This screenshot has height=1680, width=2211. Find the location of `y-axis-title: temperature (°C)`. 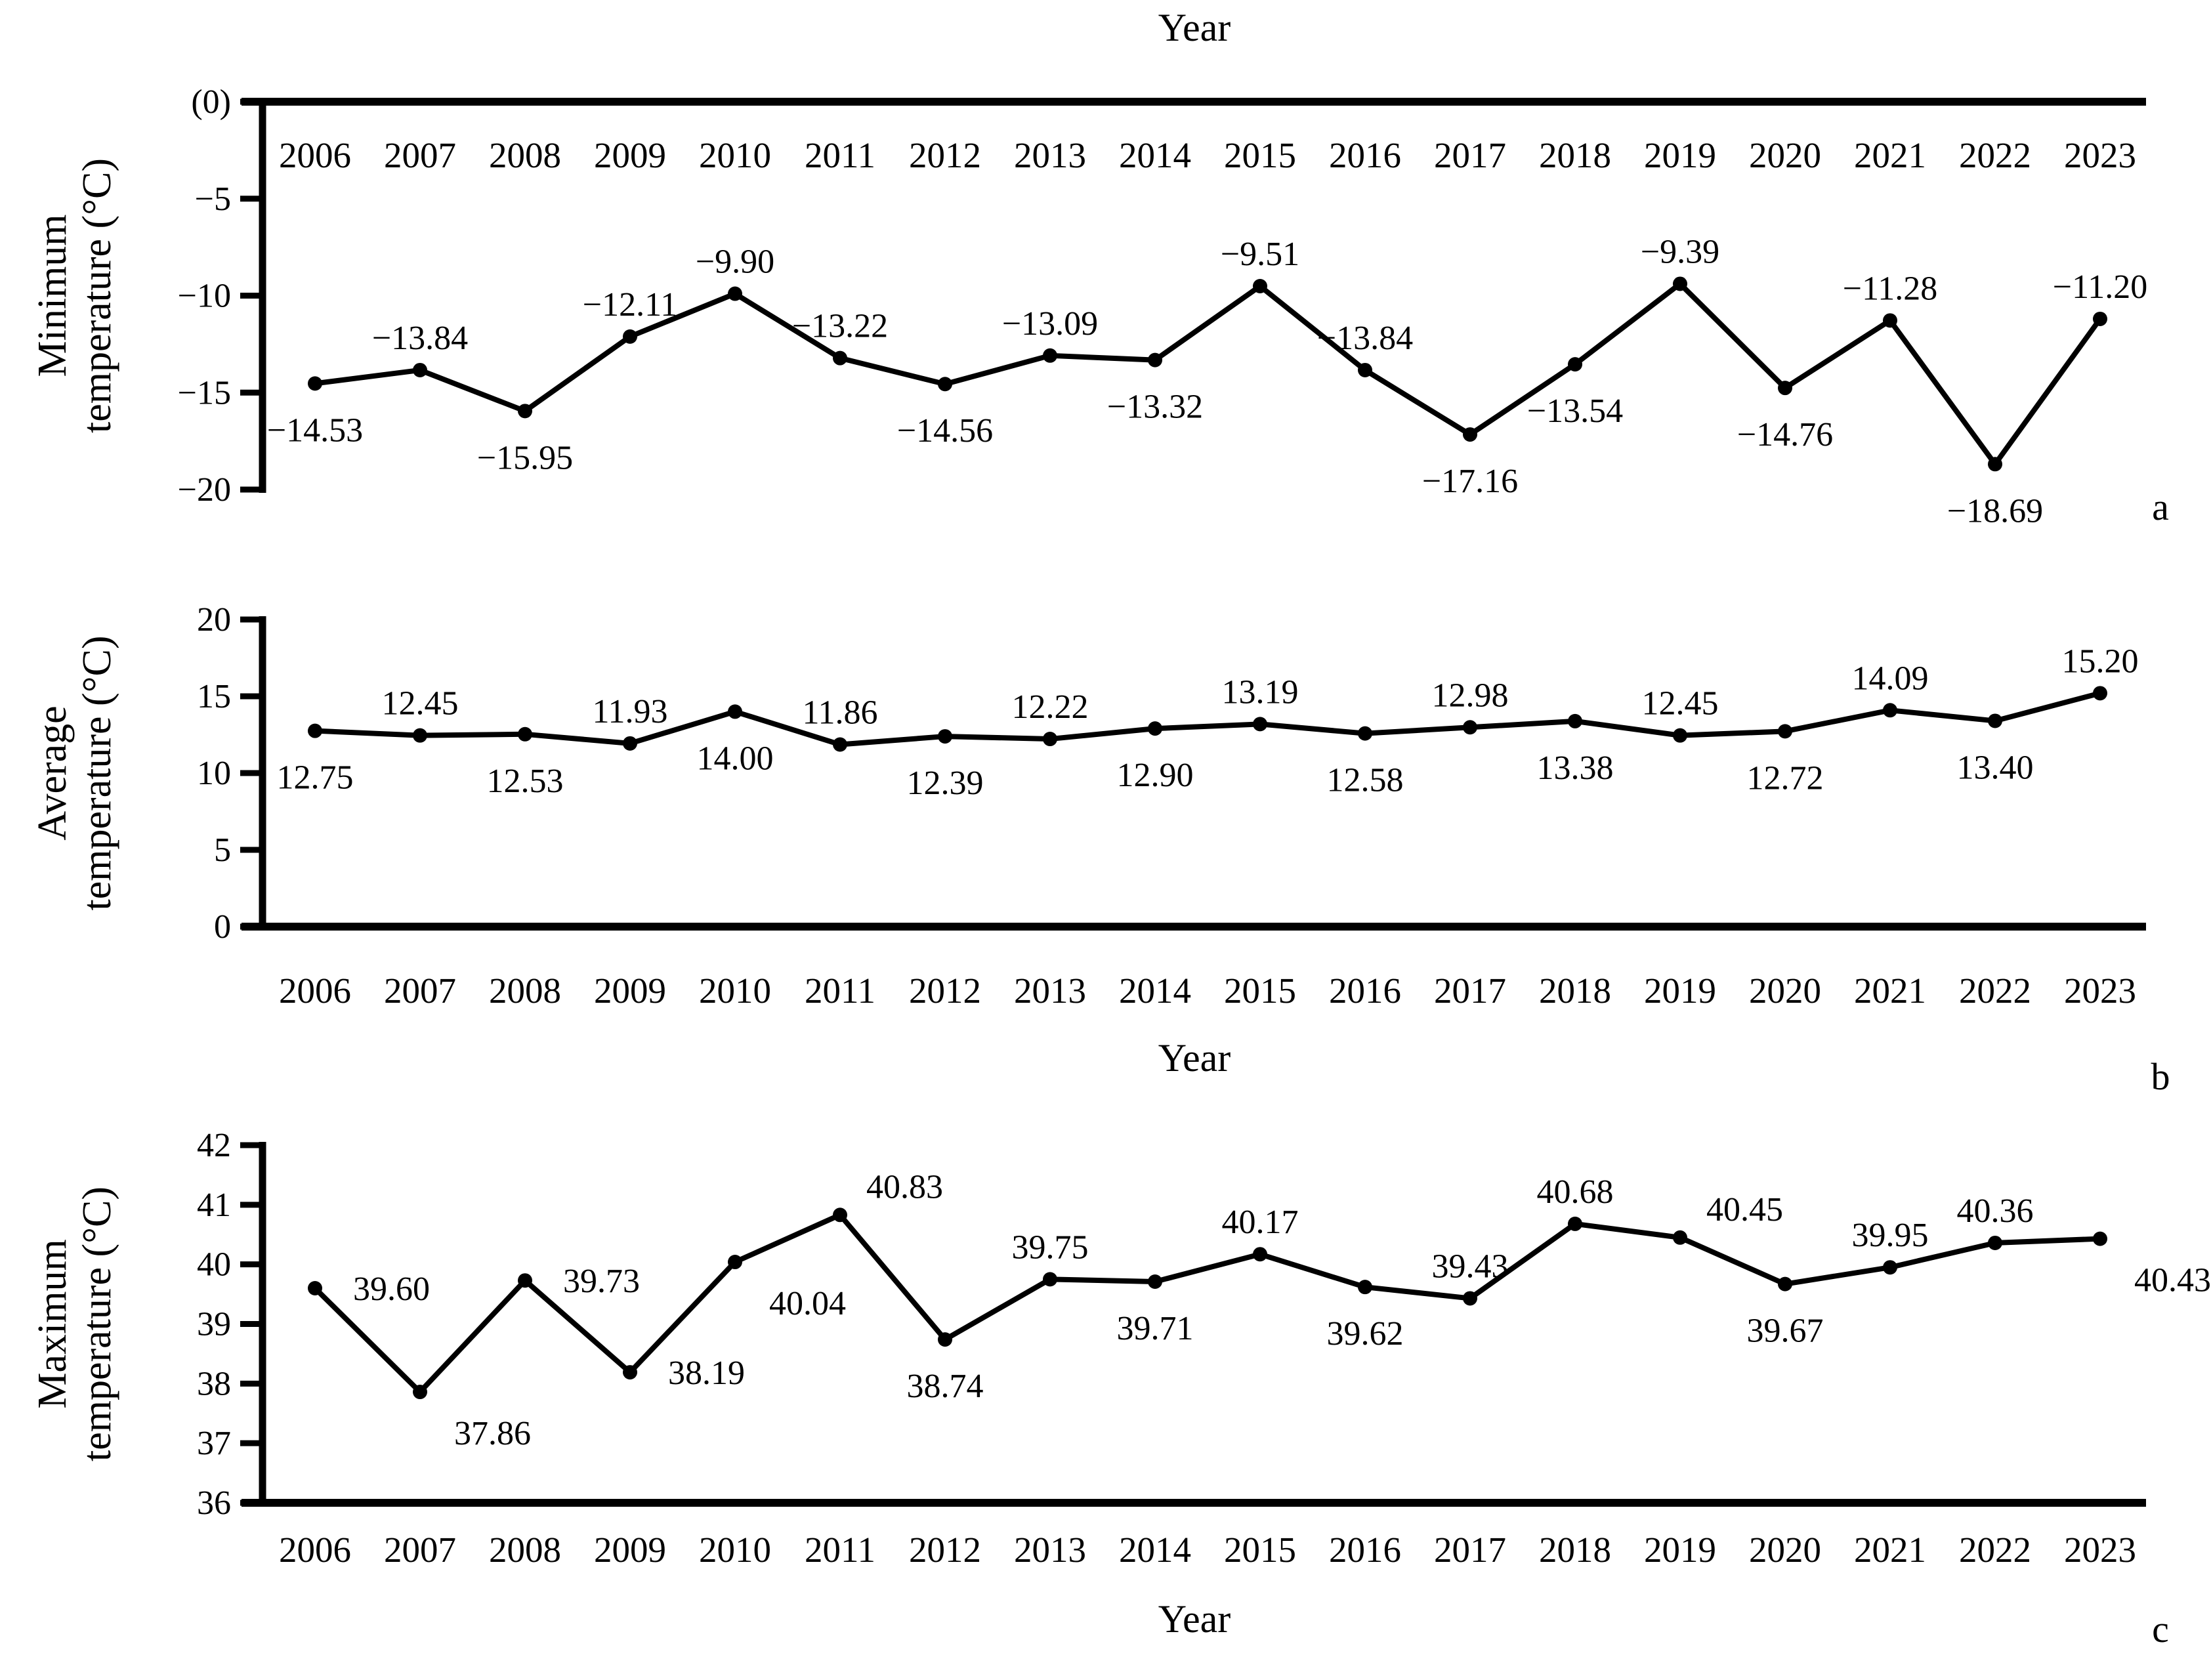

y-axis-title: temperature (°C) is located at coordinates (97, 295).